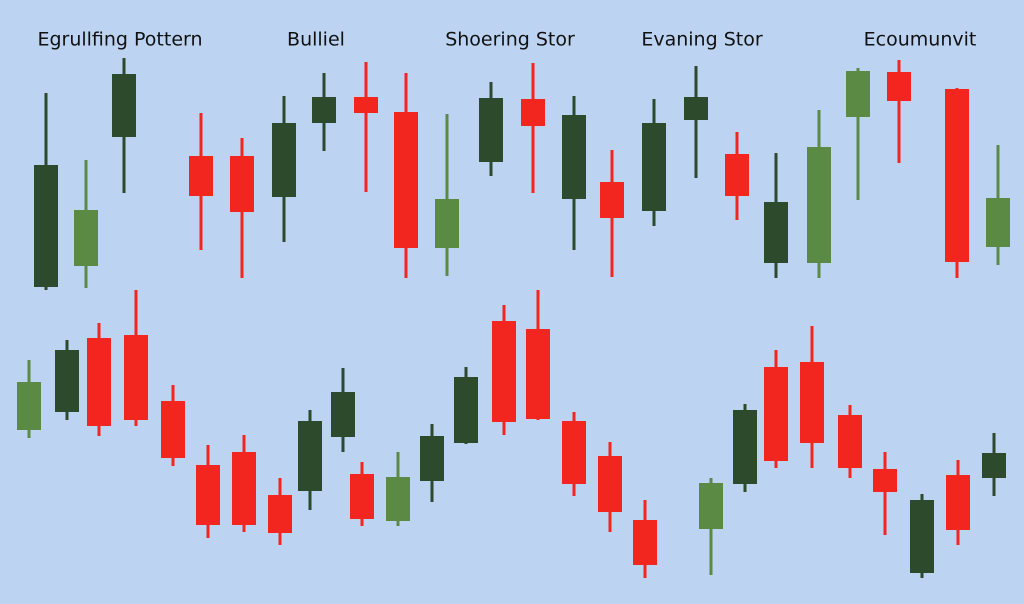 The height and width of the screenshot is (604, 1024). Describe the element at coordinates (701, 40) in the screenshot. I see `pattern-label: Evaning Stor` at that location.